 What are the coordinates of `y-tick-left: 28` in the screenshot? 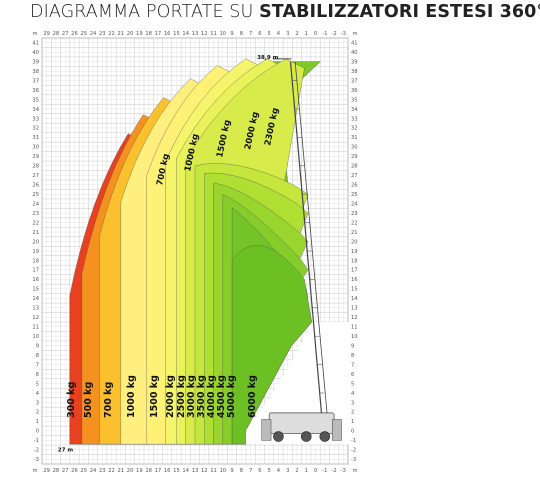 It's located at (35, 167).